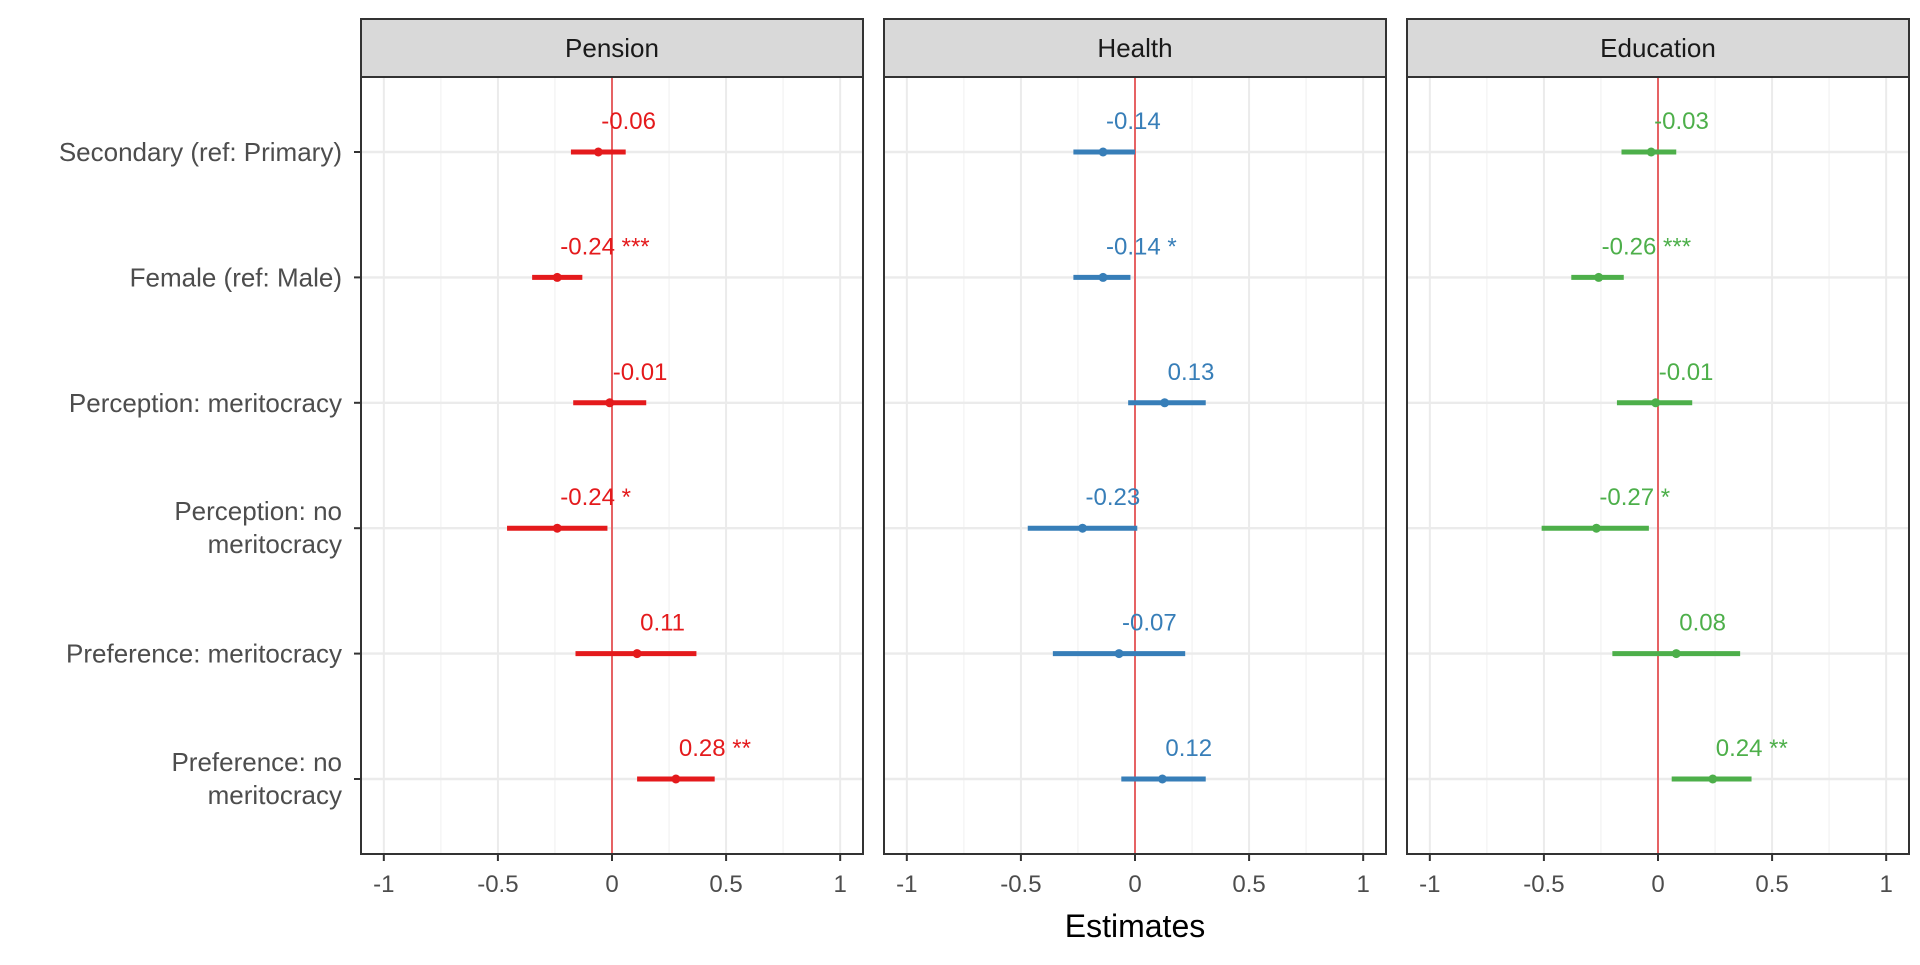  I want to click on health-facet-title: Health, so click(1134, 48).